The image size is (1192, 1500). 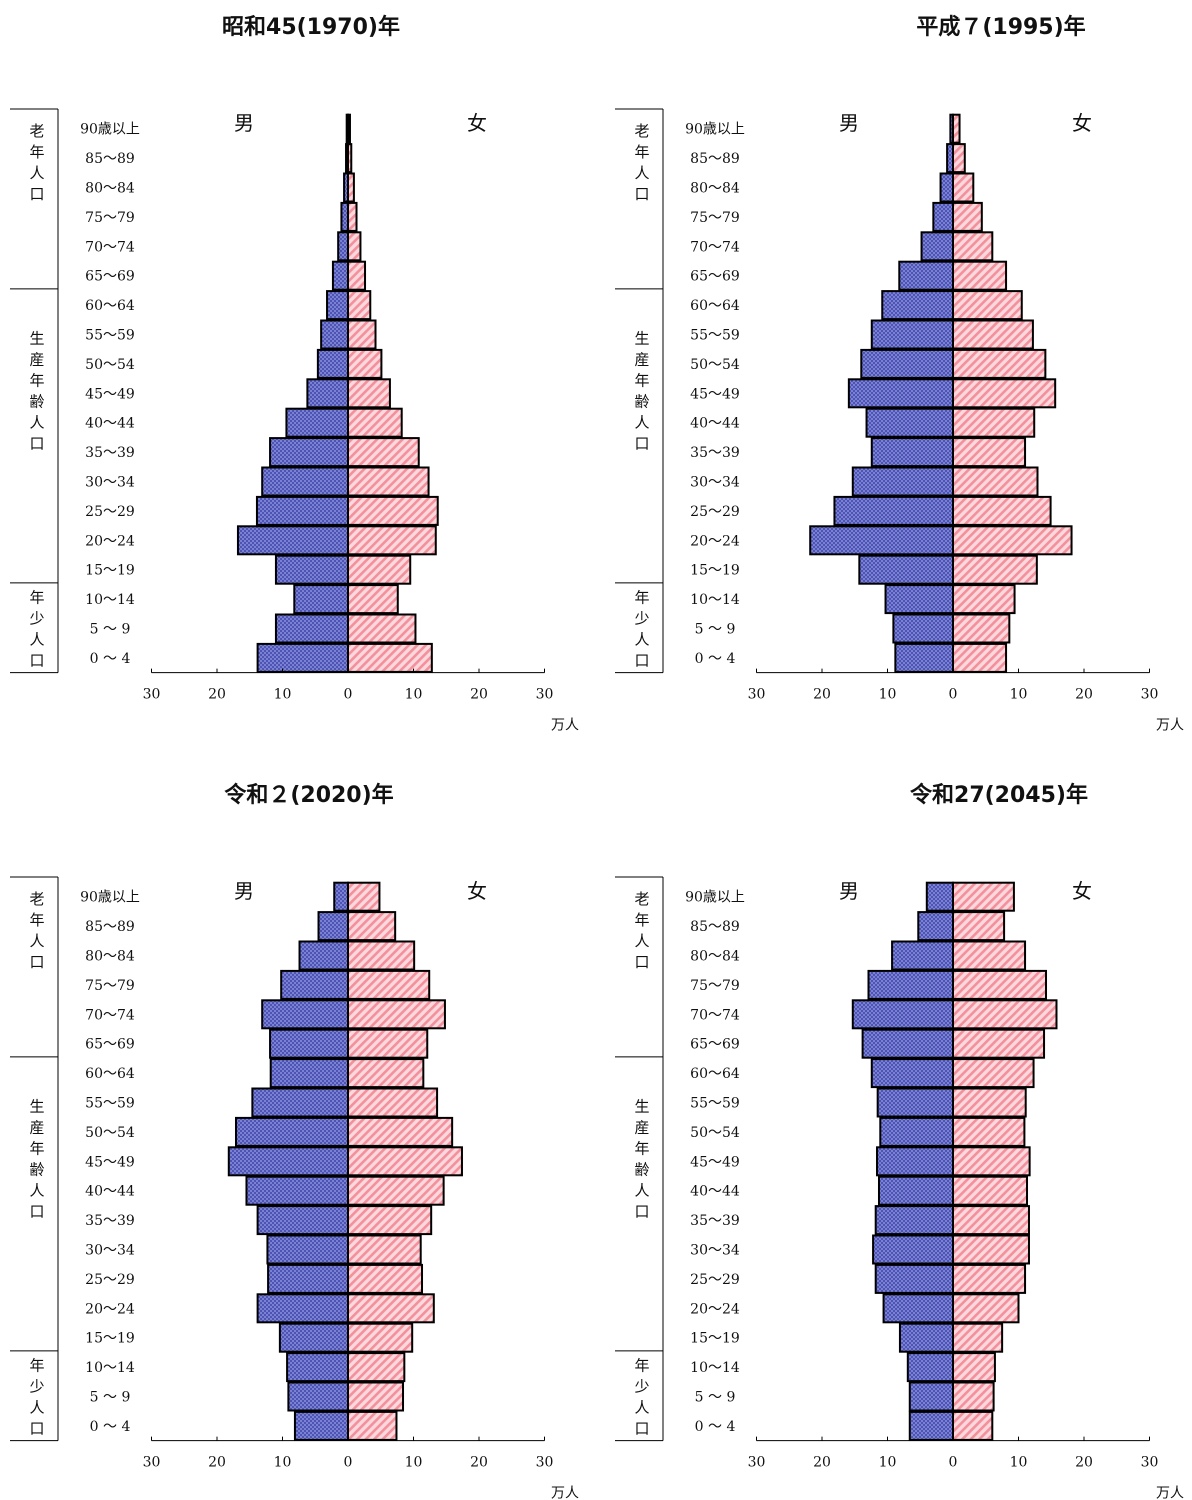 What do you see at coordinates (715, 1251) in the screenshot?
I see `age-label: 30～34` at bounding box center [715, 1251].